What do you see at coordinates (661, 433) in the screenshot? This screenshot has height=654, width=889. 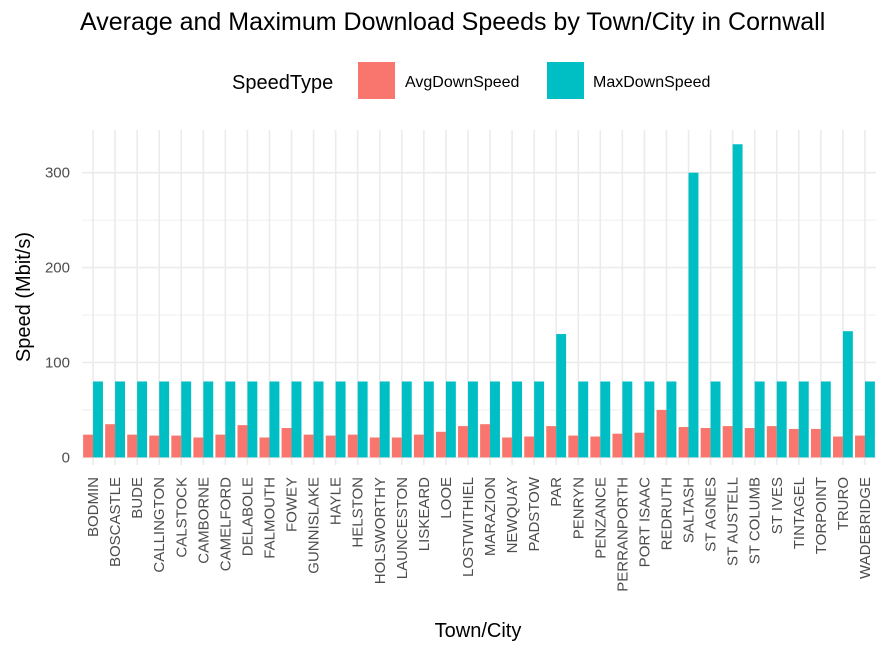 I see `bar-avg-redruth` at bounding box center [661, 433].